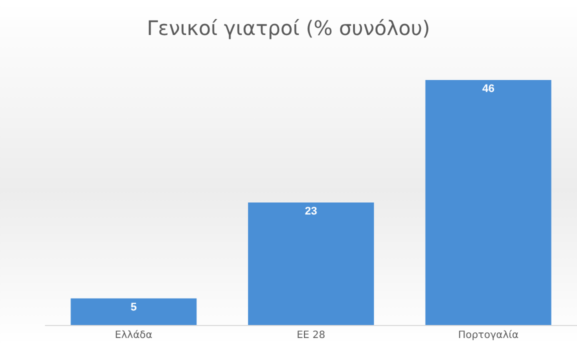  What do you see at coordinates (288, 28) in the screenshot?
I see `chart-title: Γενικοί γιατροί (% συνόλου)` at bounding box center [288, 28].